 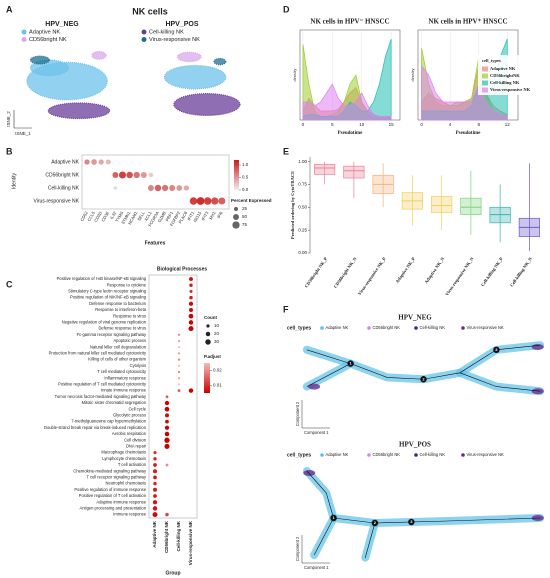 What do you see at coordinates (251, 200) in the screenshot?
I see `size-legend-title: Percent Expressed` at bounding box center [251, 200].